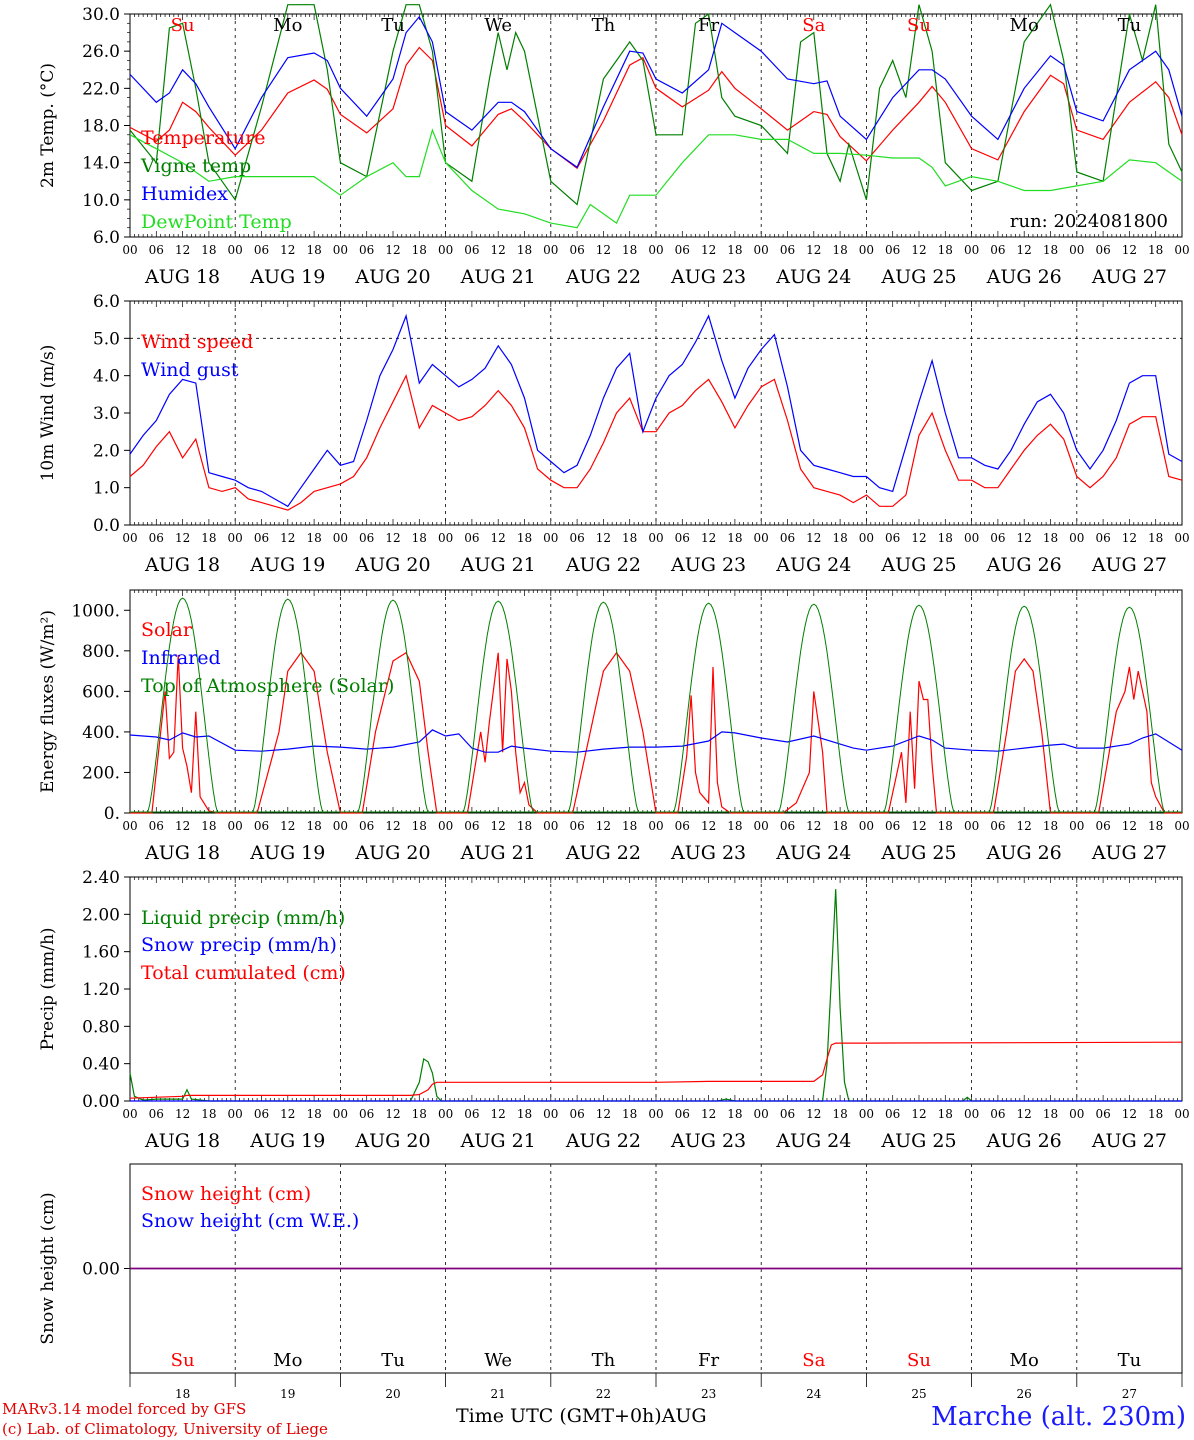 The image size is (1194, 1440). Describe the element at coordinates (1058, 1417) in the screenshot. I see `station-label: Marche (alt. 230m)` at that location.